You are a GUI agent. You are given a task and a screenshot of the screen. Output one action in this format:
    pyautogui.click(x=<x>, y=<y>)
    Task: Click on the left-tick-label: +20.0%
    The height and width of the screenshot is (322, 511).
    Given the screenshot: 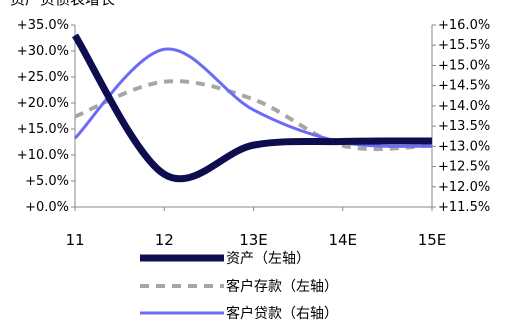 What is the action you would take?
    pyautogui.click(x=43, y=103)
    